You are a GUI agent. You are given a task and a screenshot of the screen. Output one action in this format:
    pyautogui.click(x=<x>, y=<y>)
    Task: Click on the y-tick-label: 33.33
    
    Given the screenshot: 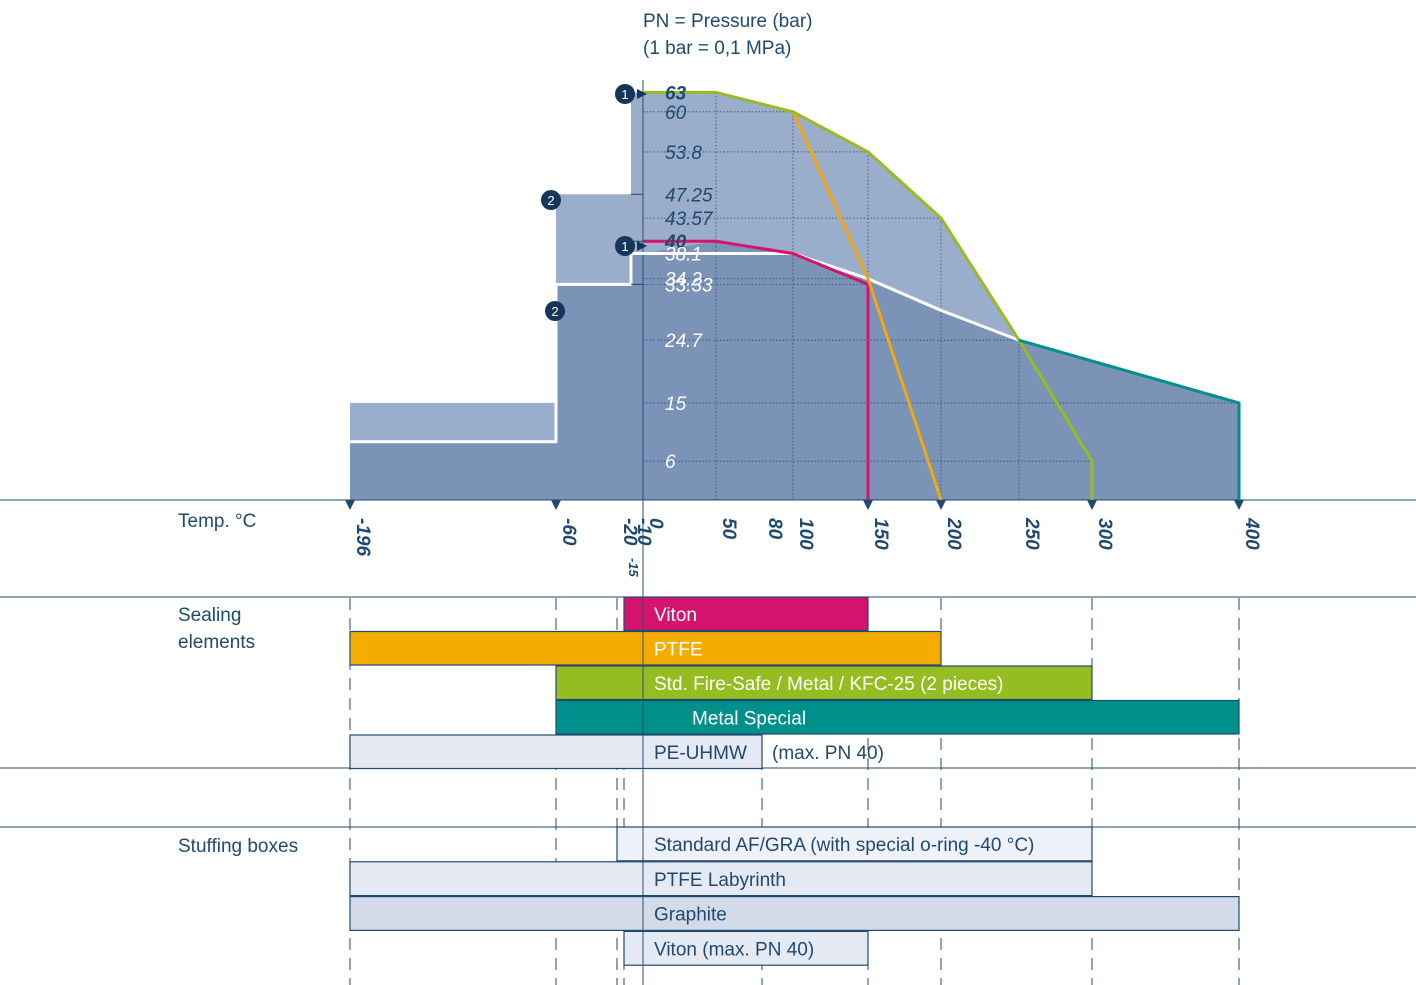 What is the action you would take?
    pyautogui.click(x=689, y=285)
    